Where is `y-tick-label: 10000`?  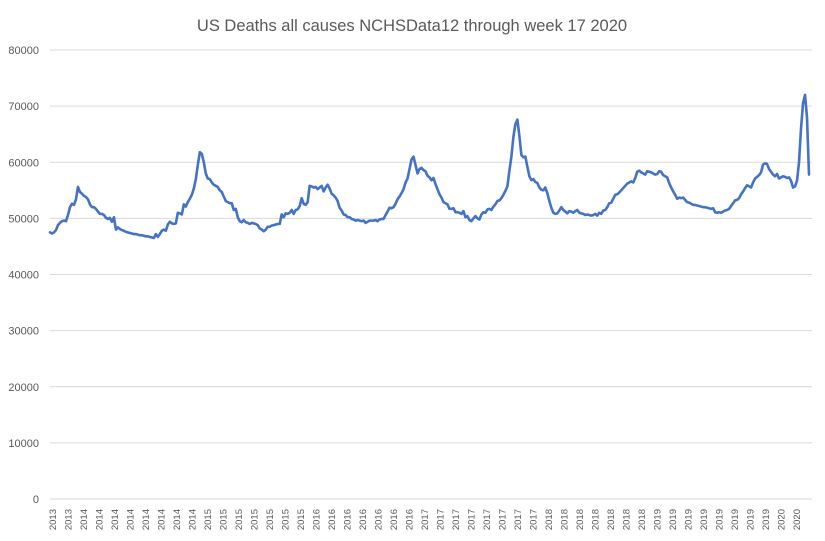
y-tick-label: 10000 is located at coordinates (23, 444).